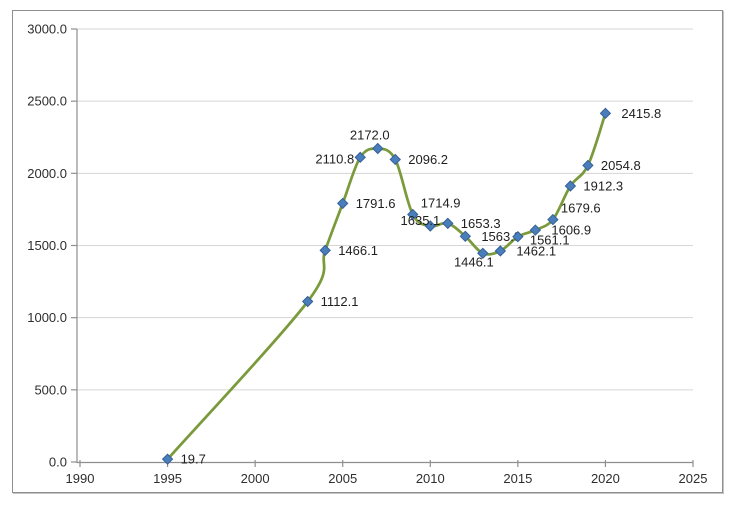 This screenshot has height=508, width=737. What do you see at coordinates (47, 101) in the screenshot?
I see `y-tick-label: 2500.0` at bounding box center [47, 101].